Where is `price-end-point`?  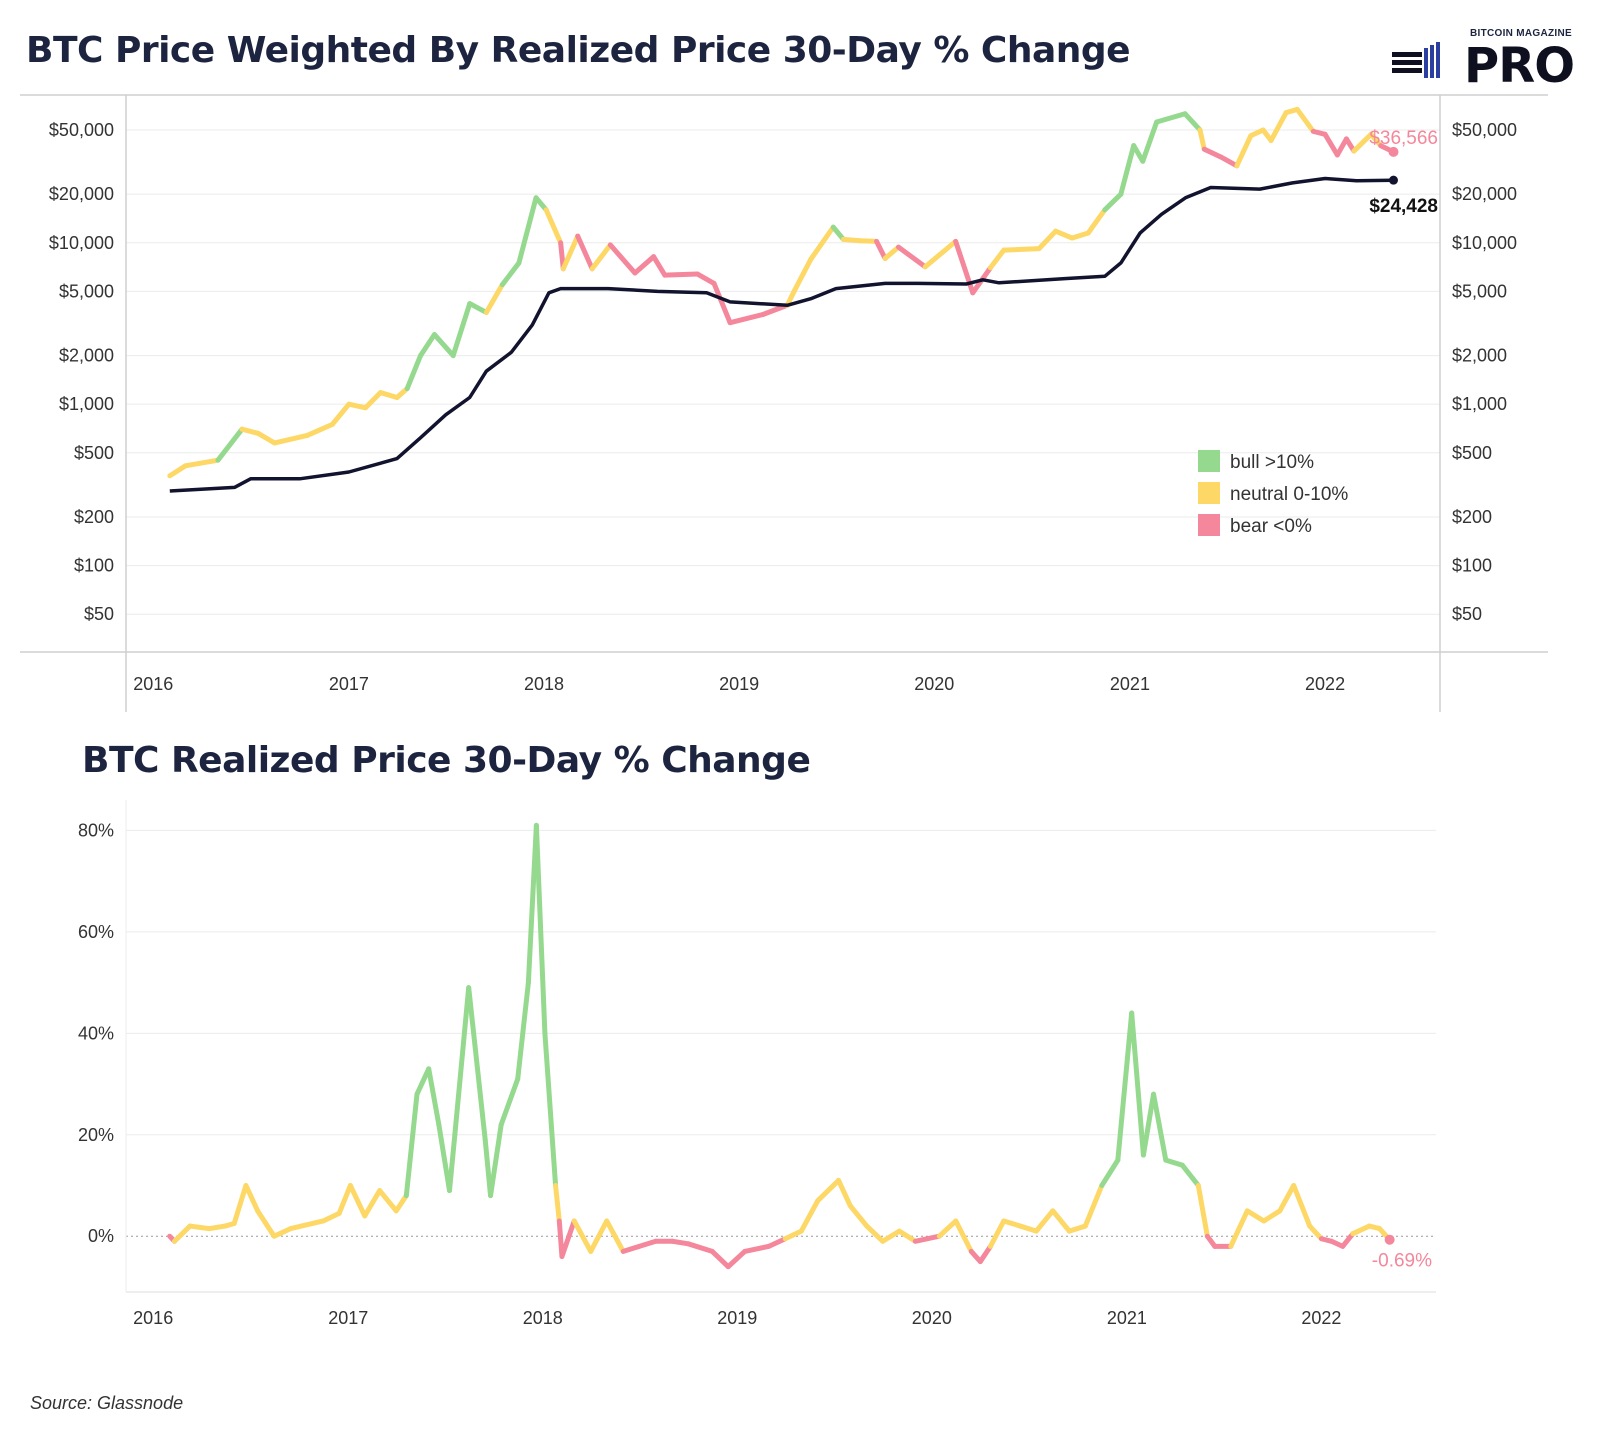 price-end-point is located at coordinates (1393, 151).